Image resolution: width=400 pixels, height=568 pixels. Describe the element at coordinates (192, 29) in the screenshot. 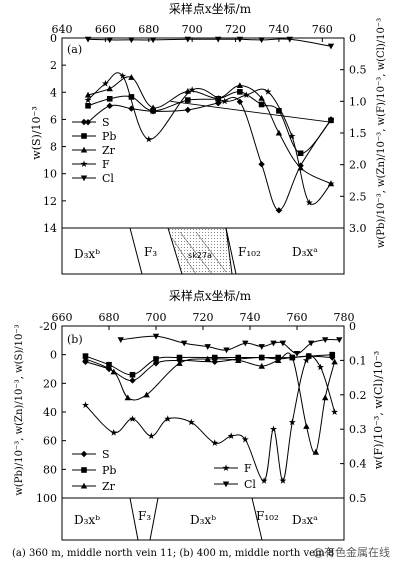

I see `x-tick-label: 700` at that location.